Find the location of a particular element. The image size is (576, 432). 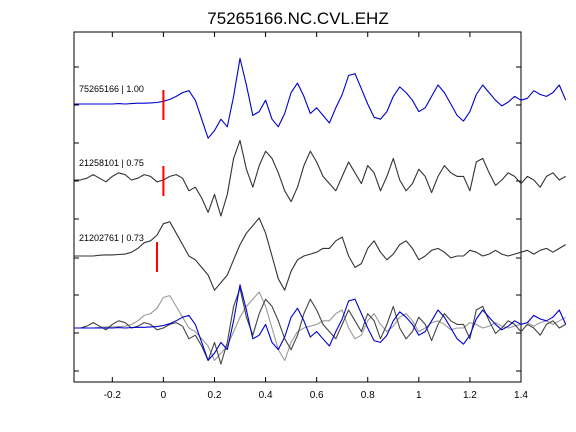

trace-label: 21258101 | 0.75 is located at coordinates (111, 163).